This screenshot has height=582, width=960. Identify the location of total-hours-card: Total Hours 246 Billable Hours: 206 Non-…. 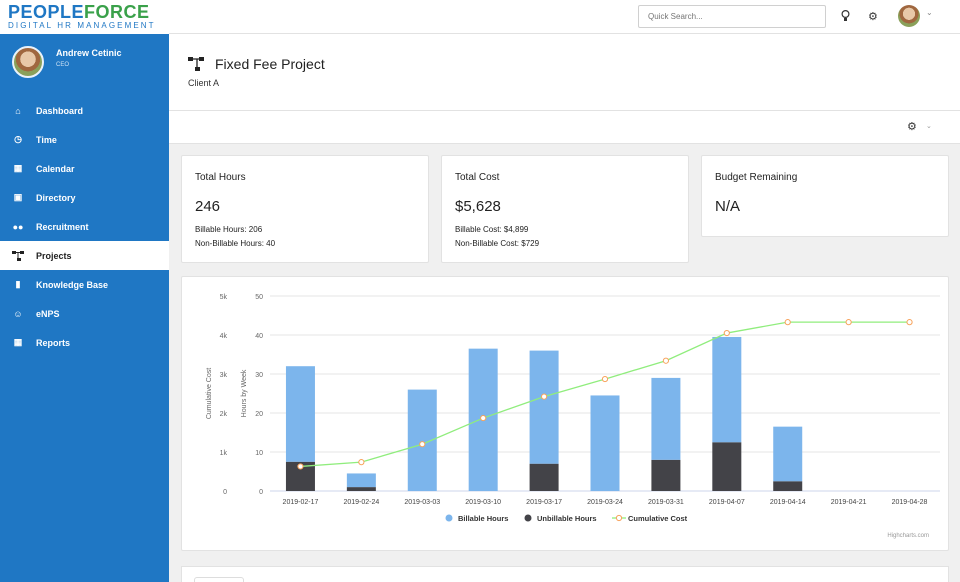
(305, 209).